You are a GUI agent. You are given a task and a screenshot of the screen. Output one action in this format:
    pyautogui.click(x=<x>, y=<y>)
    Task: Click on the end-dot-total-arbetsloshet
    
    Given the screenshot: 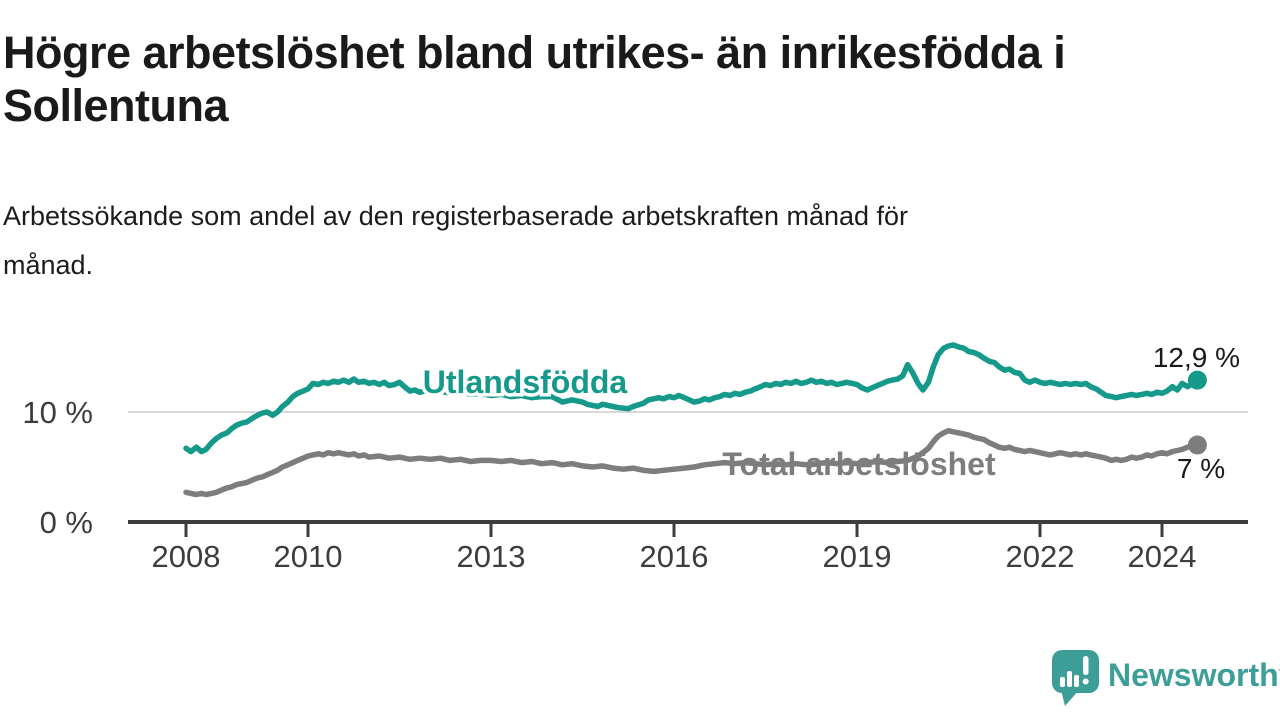 What is the action you would take?
    pyautogui.click(x=1197, y=445)
    